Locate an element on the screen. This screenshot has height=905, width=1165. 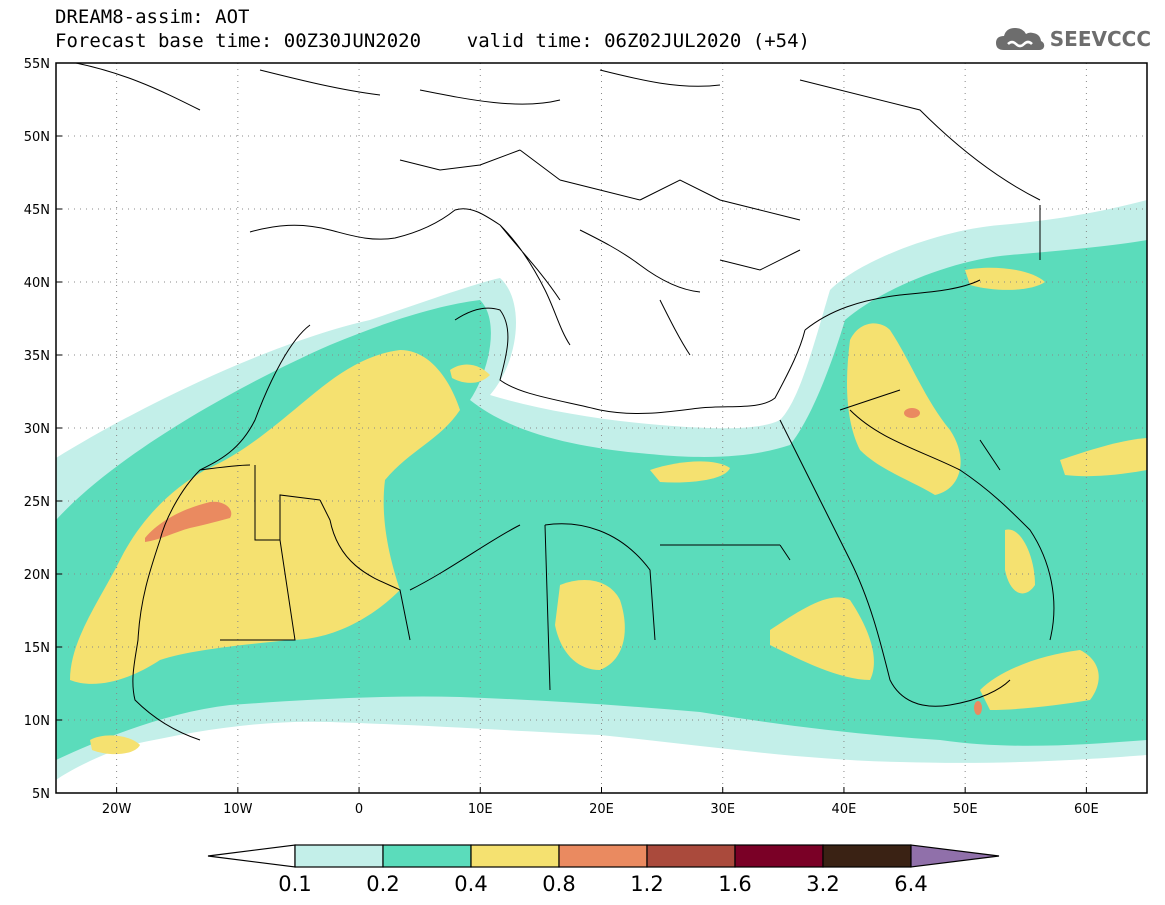
map-title: DREAM8-assim: AOT is located at coordinates (152, 17).